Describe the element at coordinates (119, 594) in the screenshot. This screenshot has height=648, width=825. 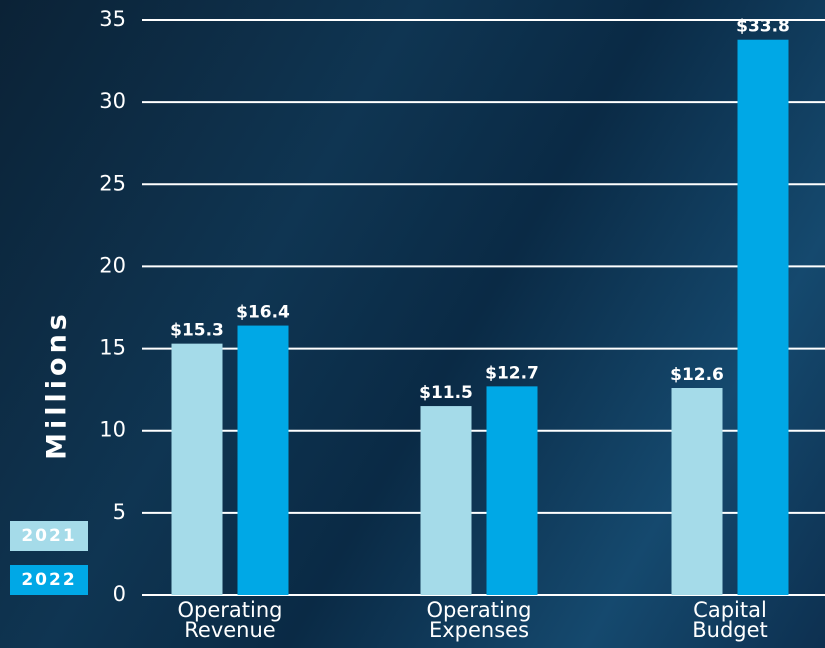
I see `y-tick-label: 0` at that location.